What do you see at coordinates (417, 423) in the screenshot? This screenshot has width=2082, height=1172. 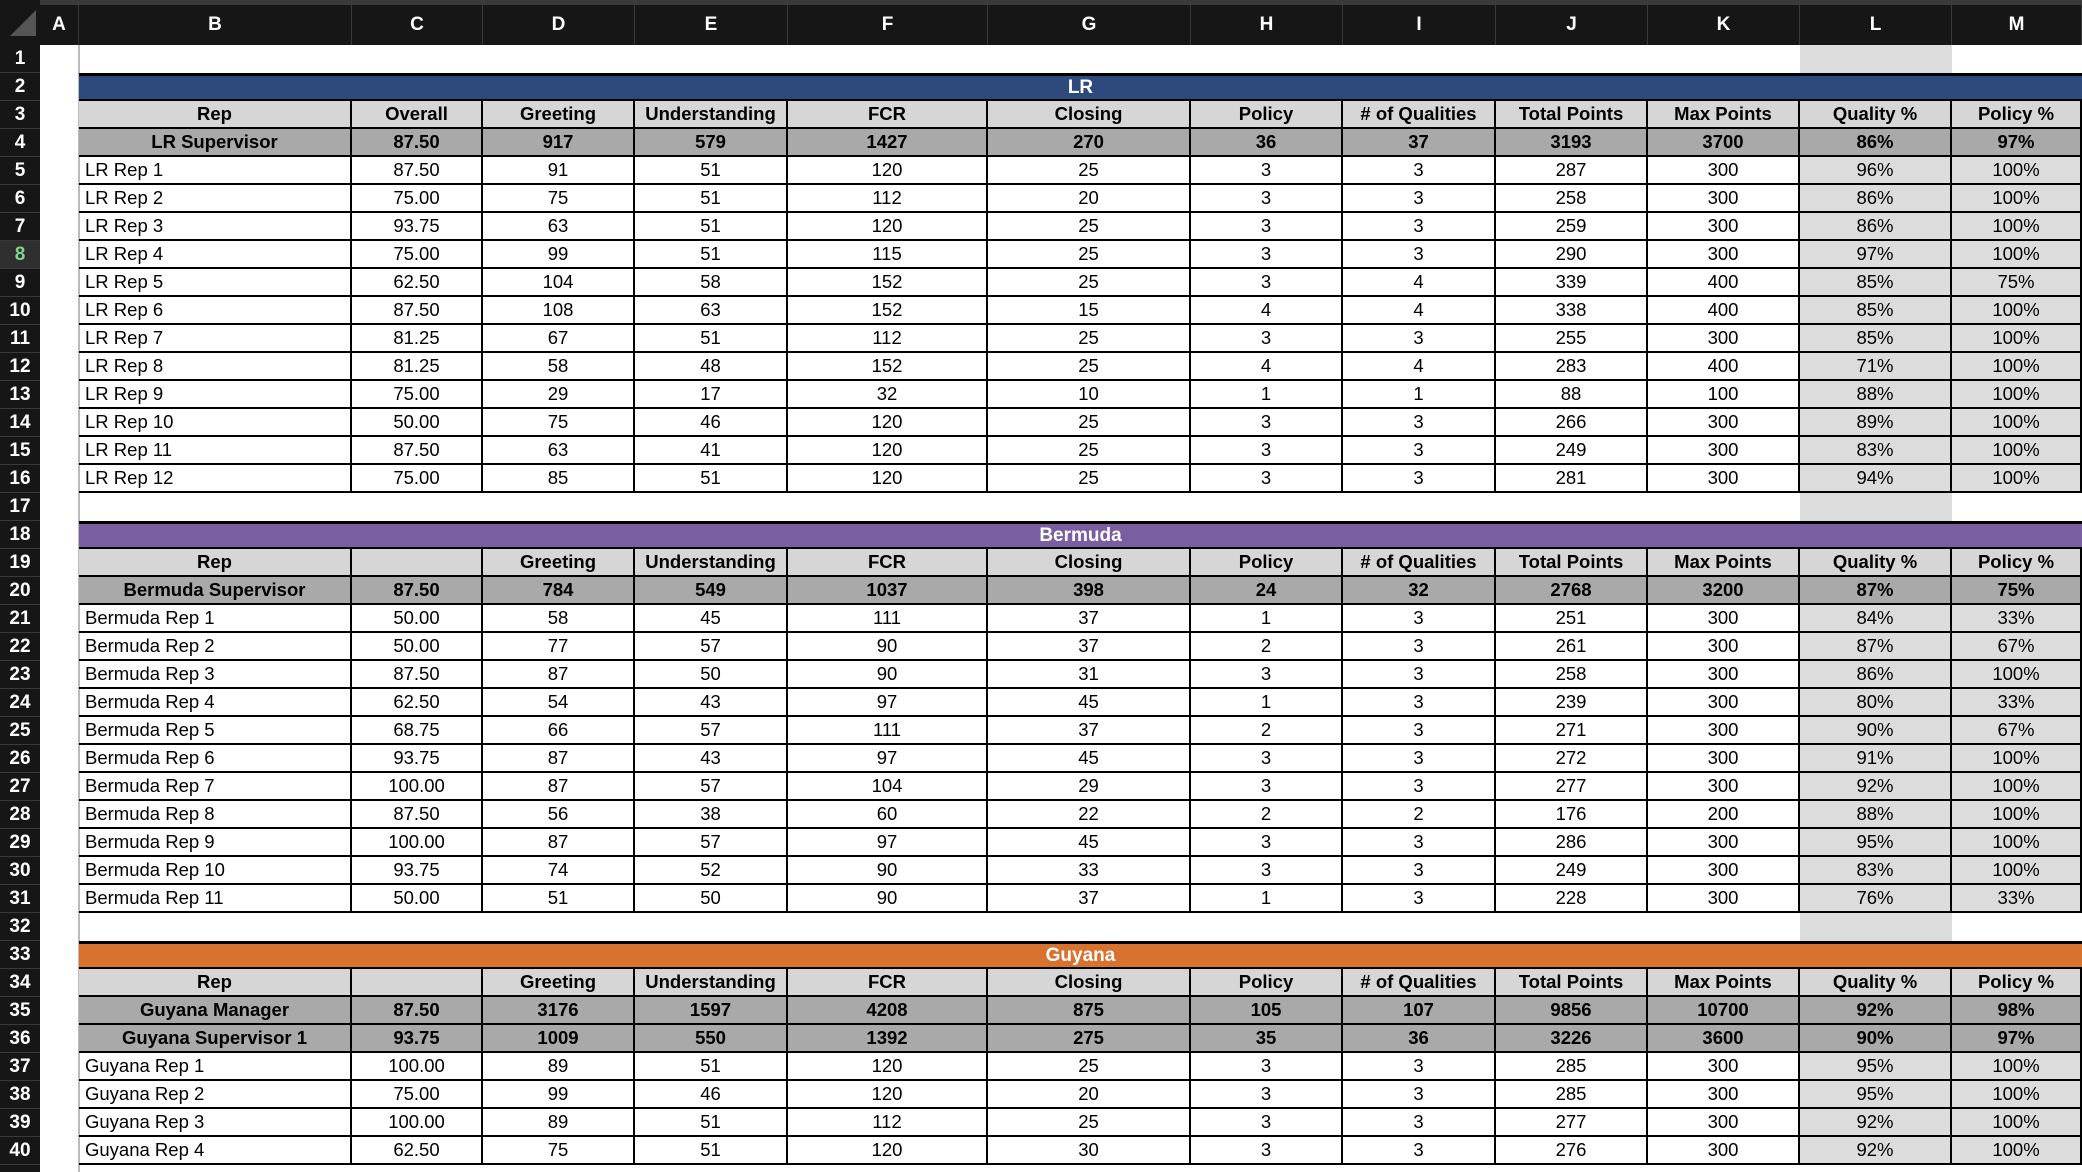 I see `data-cell: 50.00` at bounding box center [417, 423].